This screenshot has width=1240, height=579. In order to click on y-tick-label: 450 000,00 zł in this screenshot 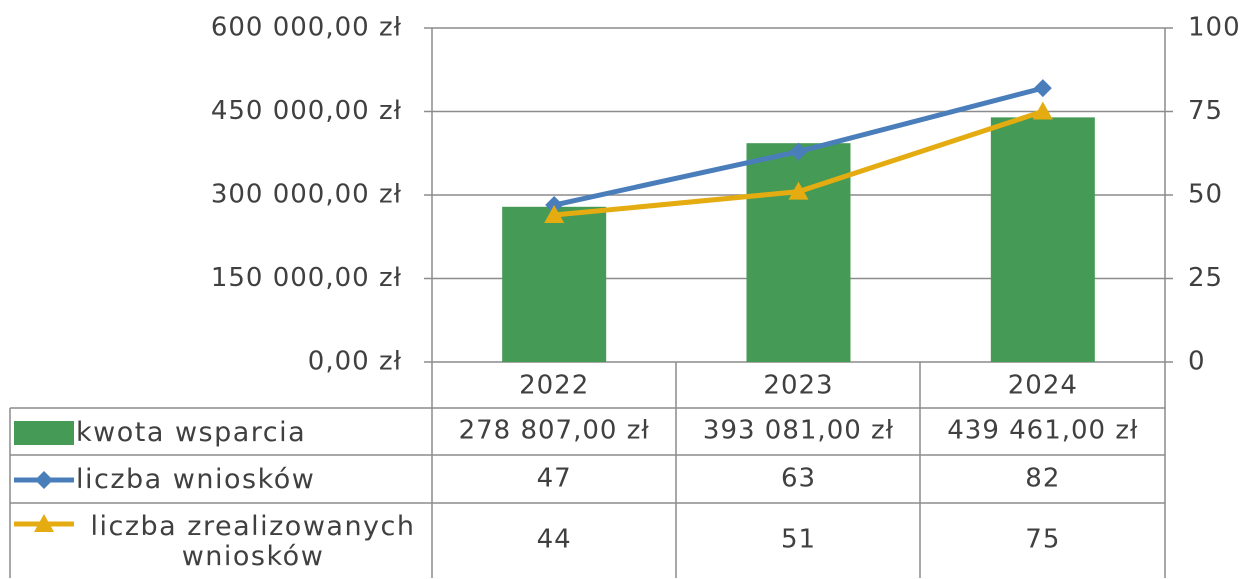, I will do `click(306, 111)`.